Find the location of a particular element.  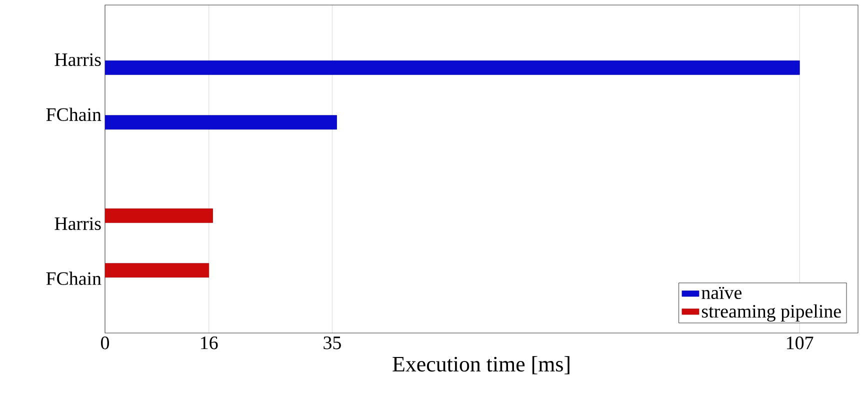

x-tick-label: 107 is located at coordinates (800, 343).